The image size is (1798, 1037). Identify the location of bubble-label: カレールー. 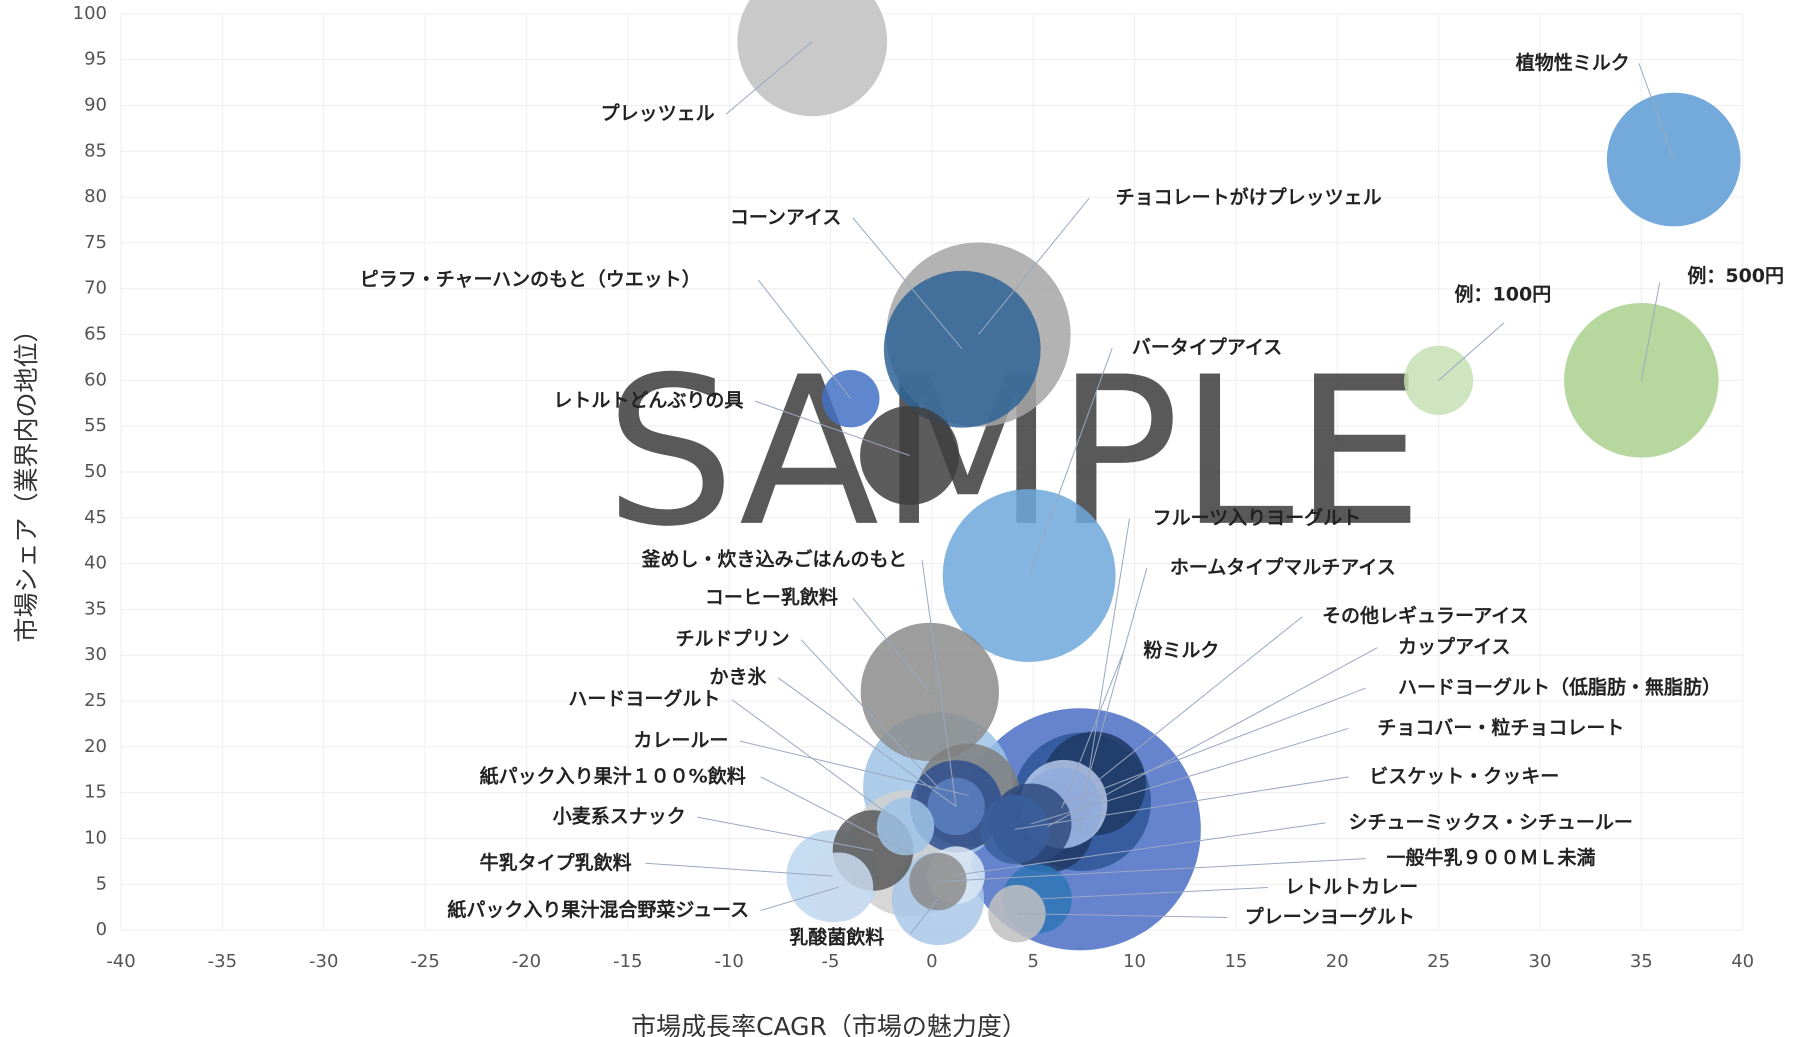
(680, 741).